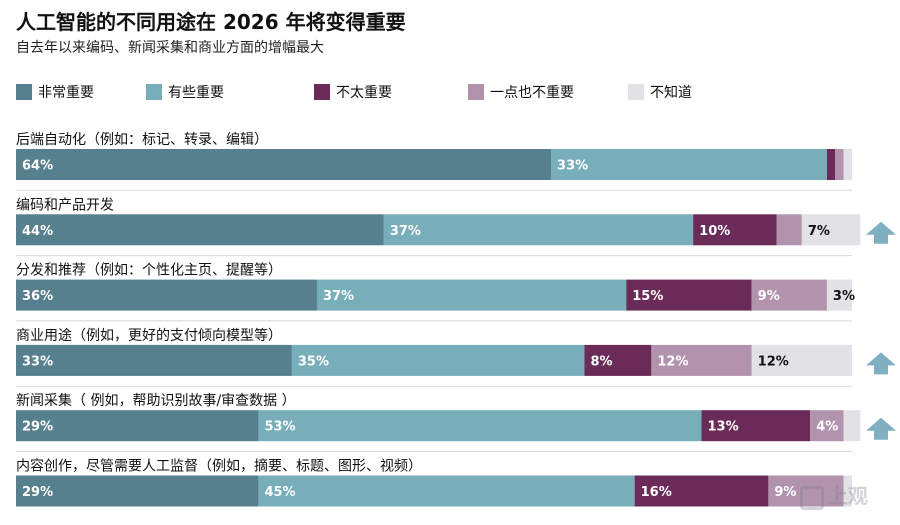  What do you see at coordinates (405, 231) in the screenshot?
I see `data-label-coding-product-somewhat-important: 37%` at bounding box center [405, 231].